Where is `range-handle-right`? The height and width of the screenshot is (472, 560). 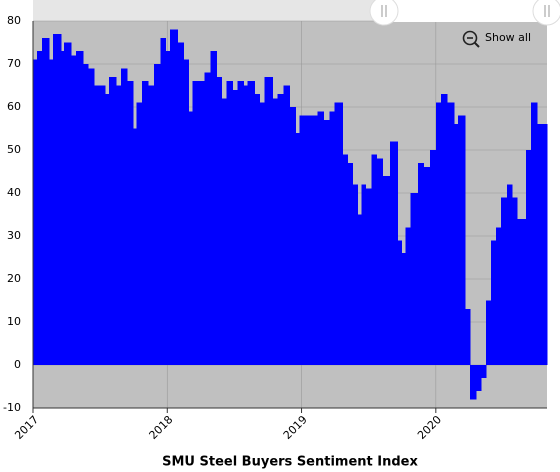
range-handle-right is located at coordinates (546, 13).